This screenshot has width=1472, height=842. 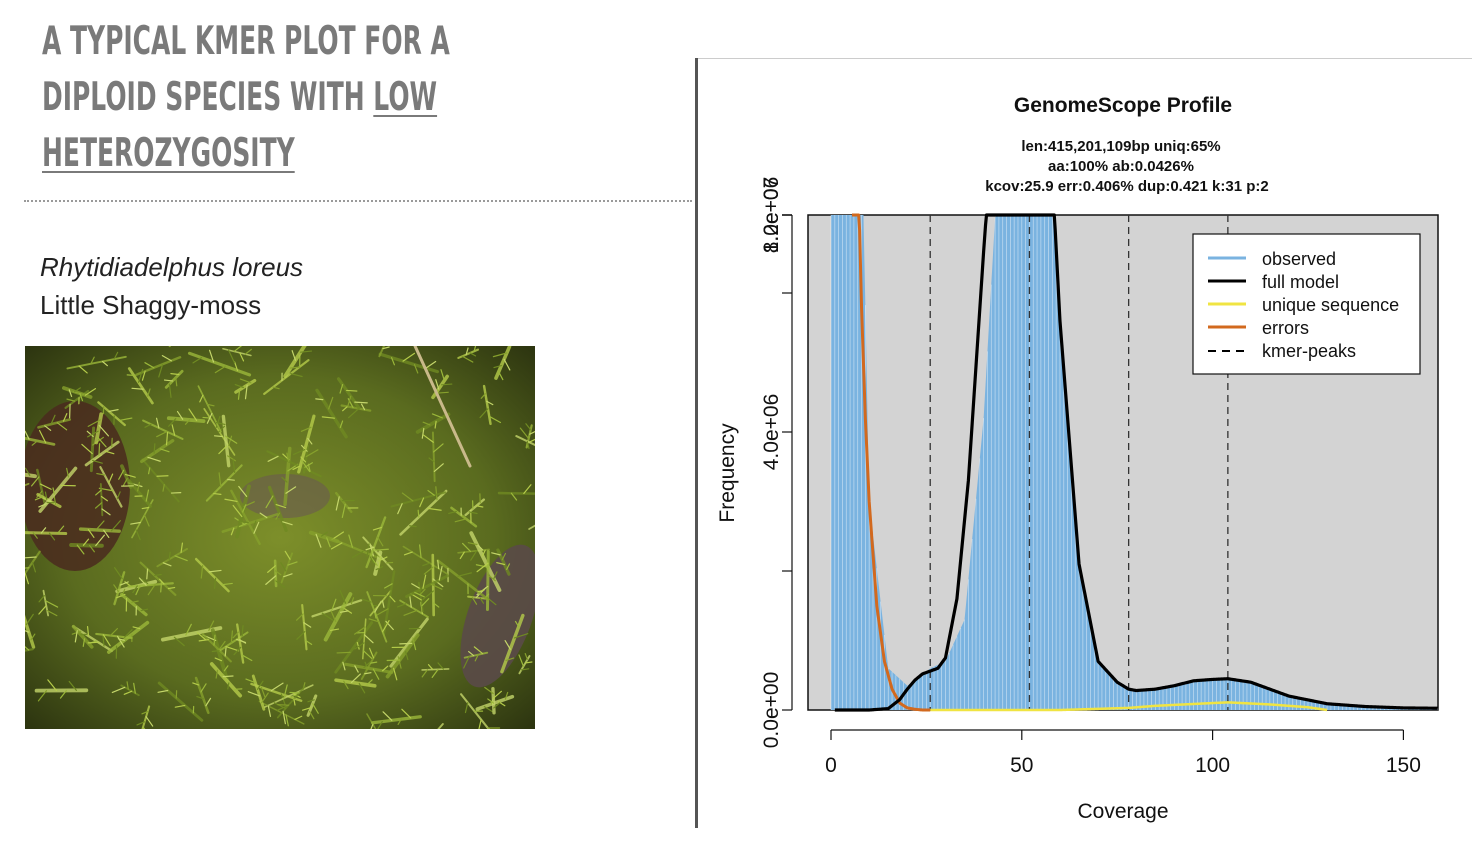 I want to click on legend-label-observed: observed, so click(x=1299, y=259).